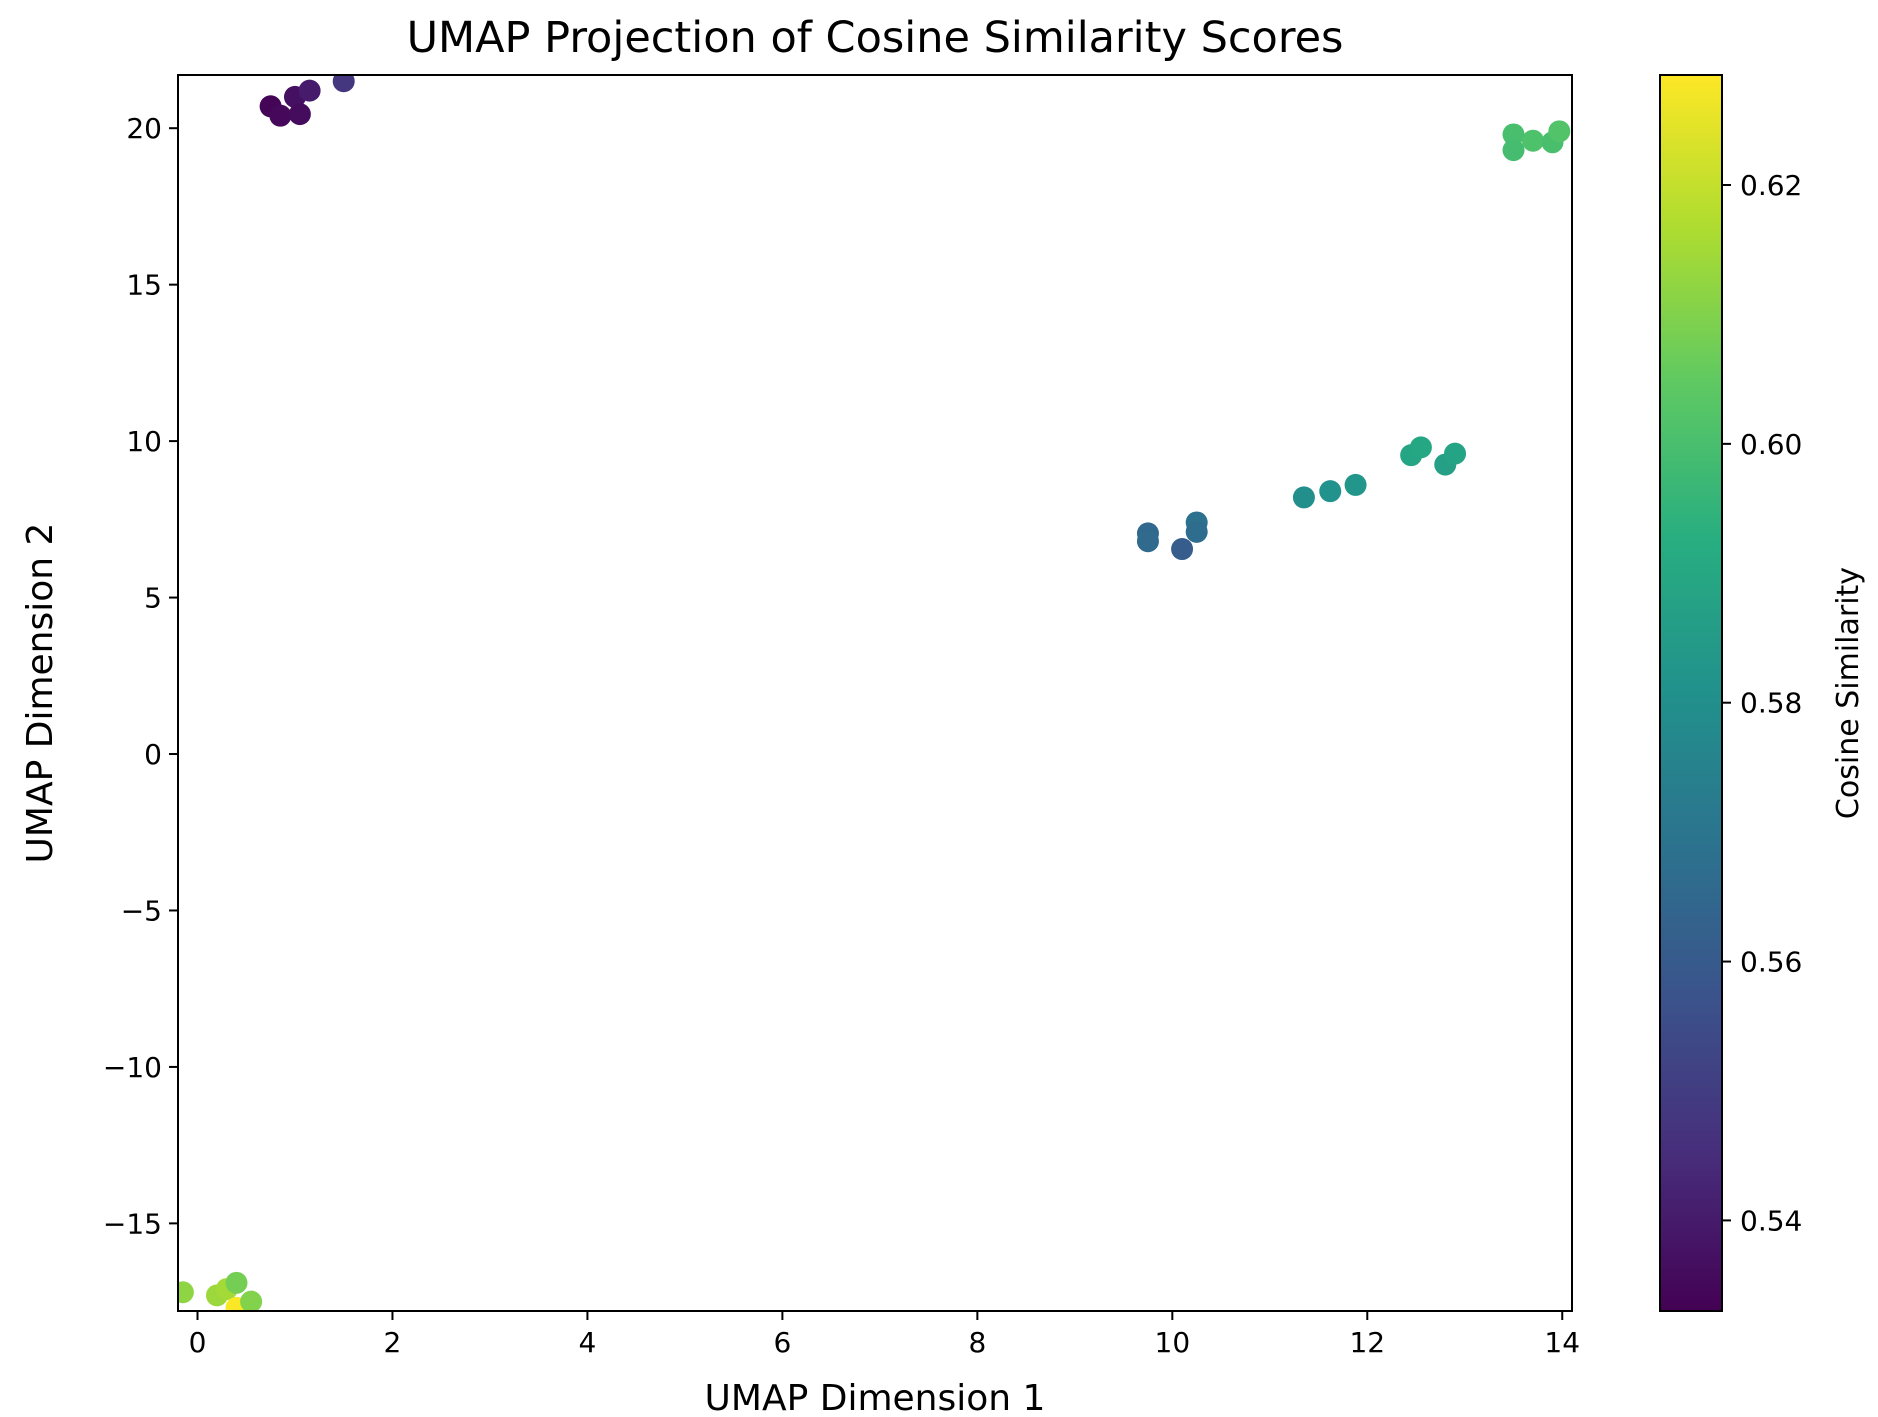 This screenshot has width=1878, height=1417. What do you see at coordinates (1367, 1342) in the screenshot?
I see `x-tick-label: 12` at bounding box center [1367, 1342].